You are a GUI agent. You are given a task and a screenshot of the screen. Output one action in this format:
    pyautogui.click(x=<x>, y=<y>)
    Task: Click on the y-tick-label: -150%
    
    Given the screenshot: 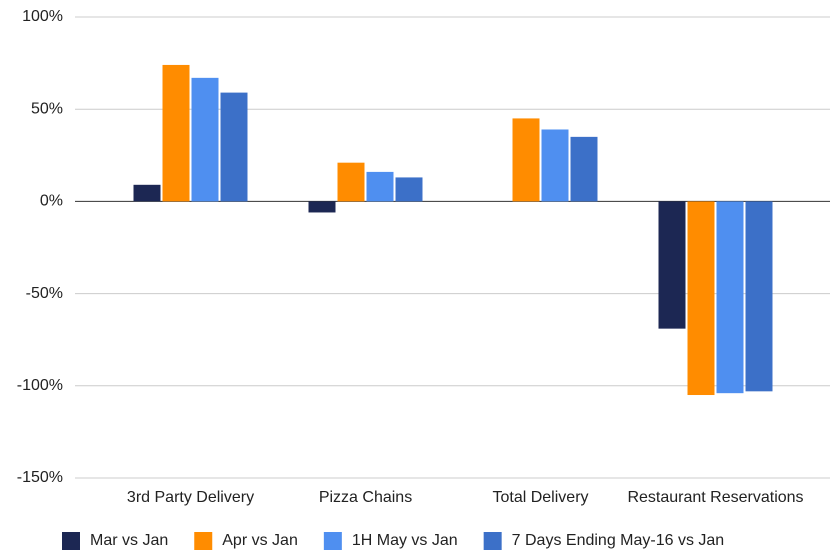 What is the action you would take?
    pyautogui.click(x=40, y=477)
    